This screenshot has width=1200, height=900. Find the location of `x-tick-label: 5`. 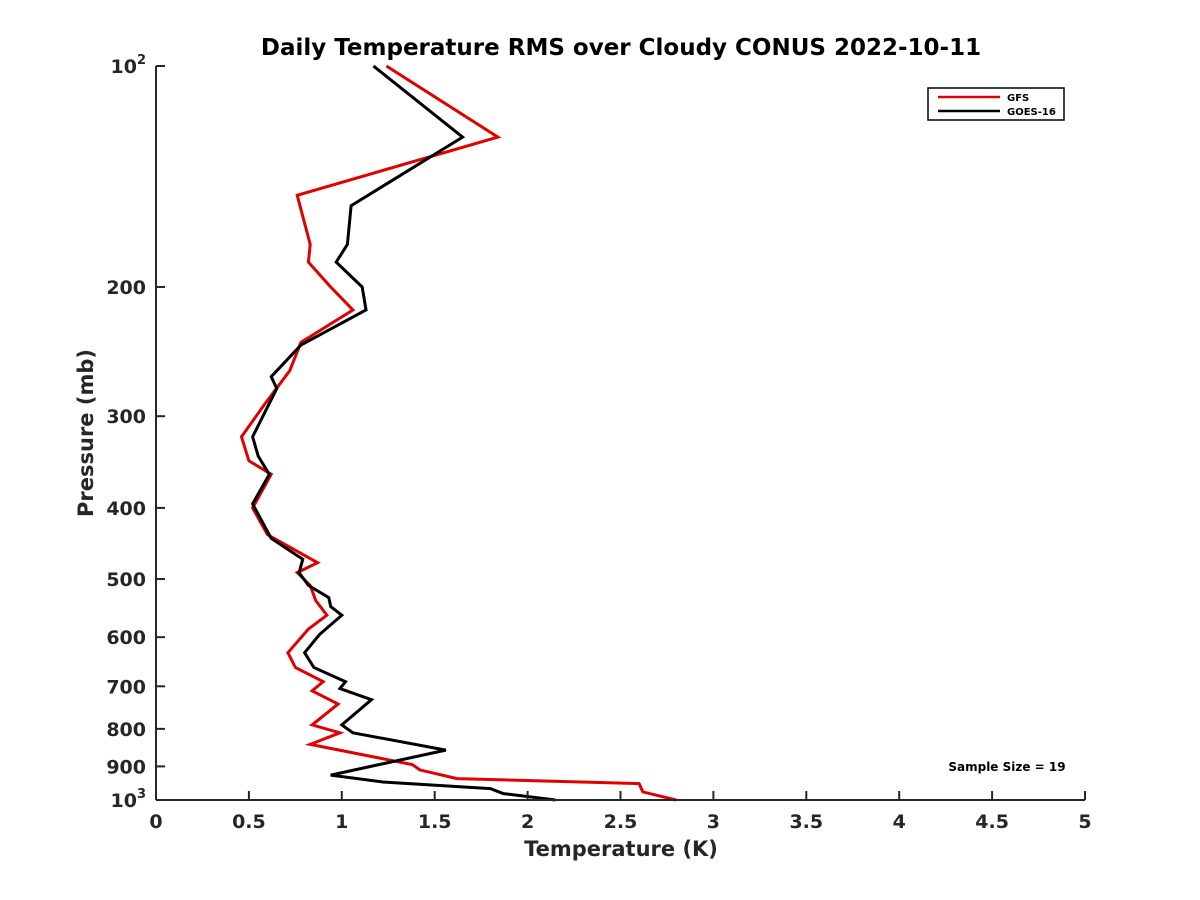

x-tick-label: 5 is located at coordinates (1084, 822).